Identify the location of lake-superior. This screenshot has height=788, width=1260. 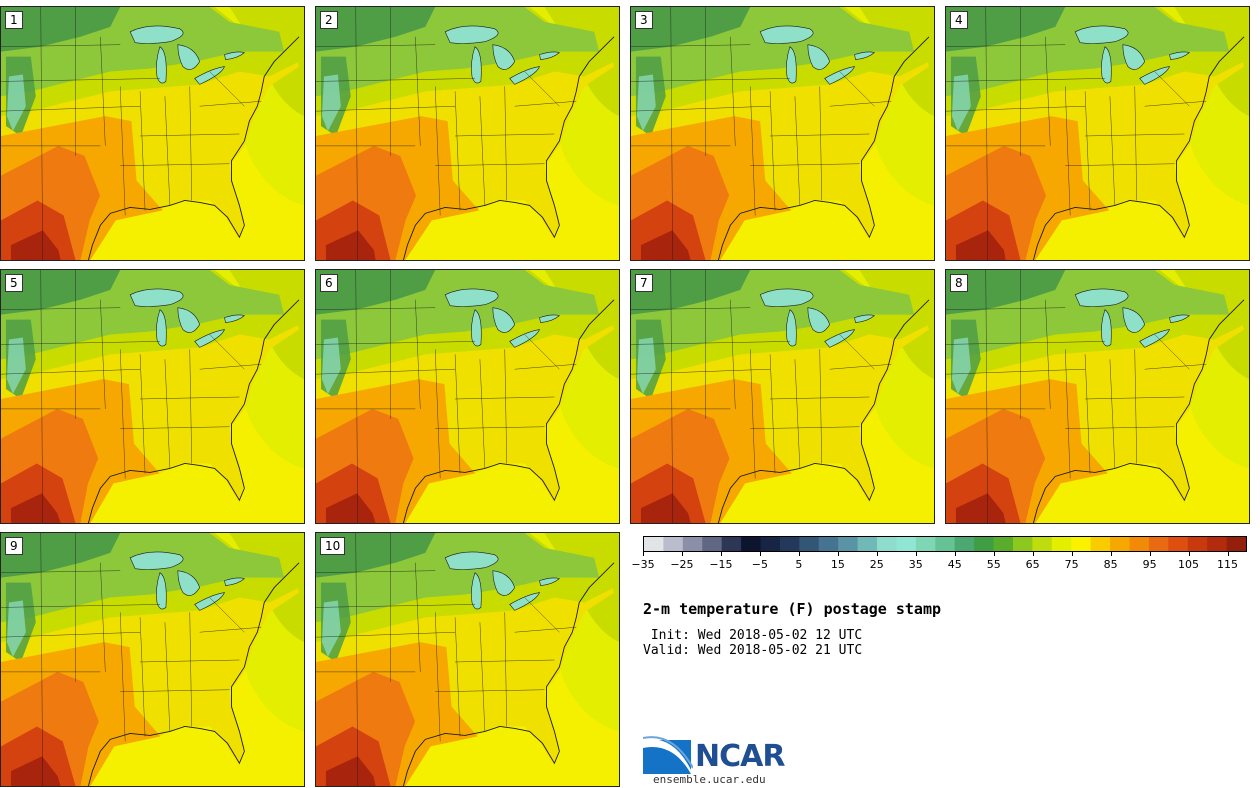
(786, 297).